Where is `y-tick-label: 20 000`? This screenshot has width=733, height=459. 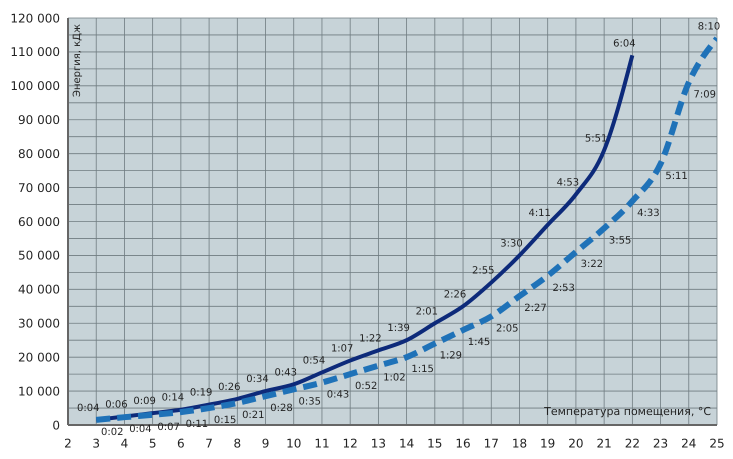 y-tick-label: 20 000 is located at coordinates (39, 357).